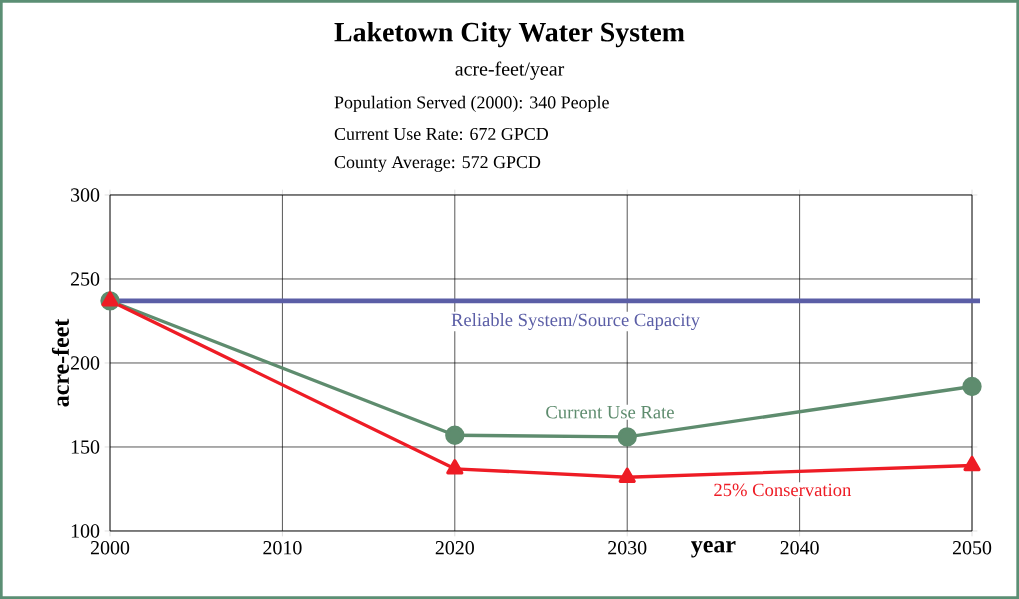 This screenshot has height=599, width=1019. I want to click on x-tick-label: 2030, so click(627, 548).